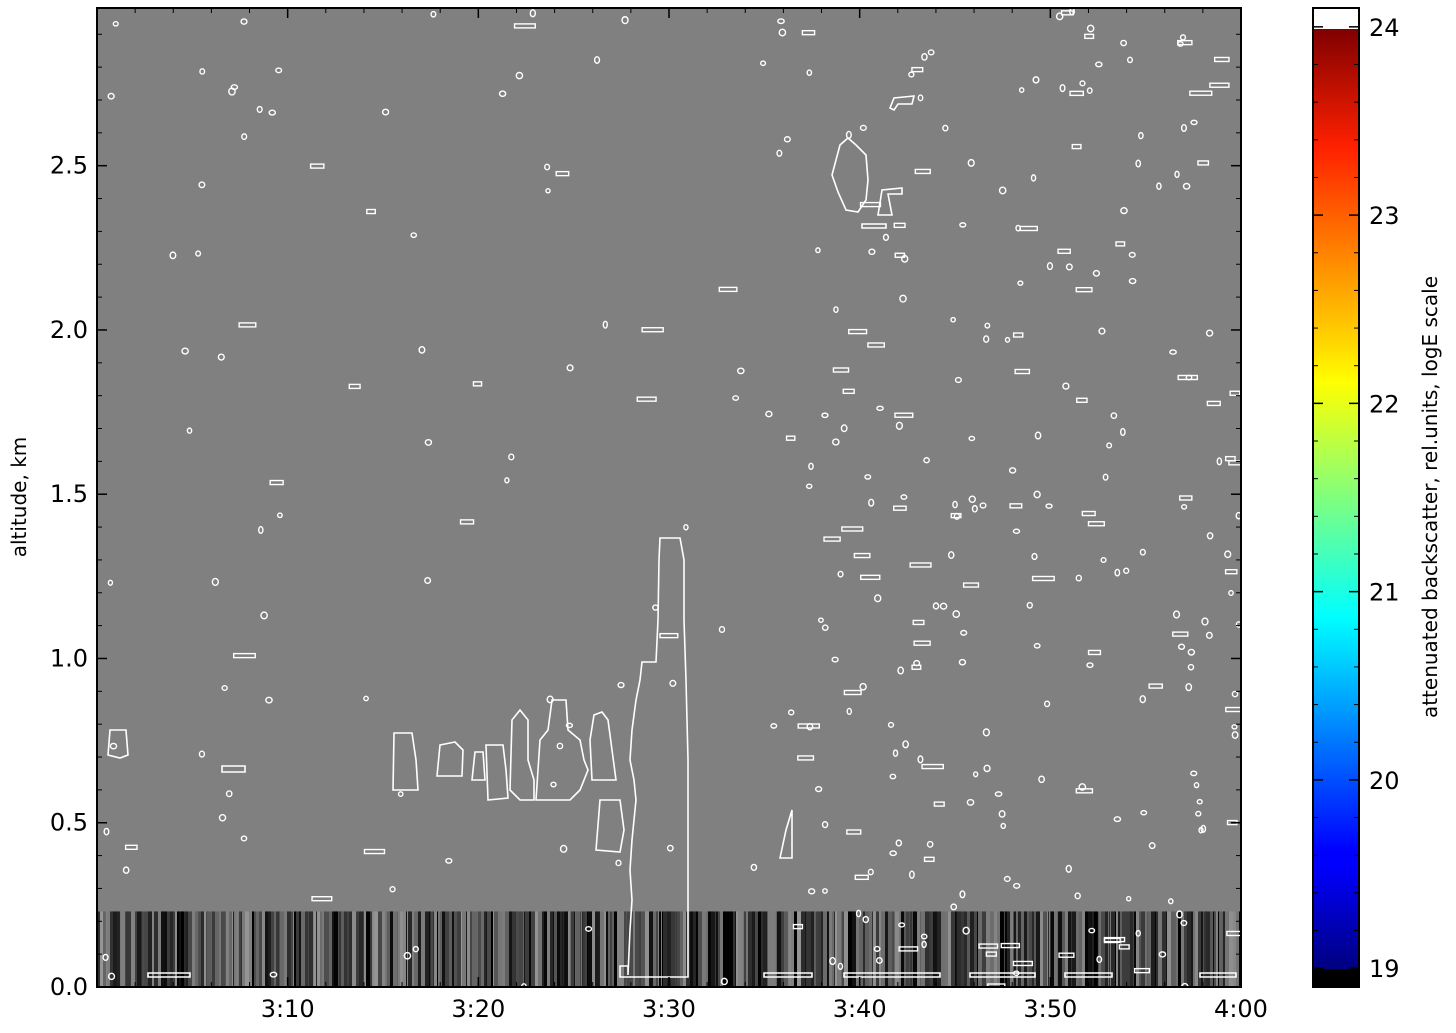 The width and height of the screenshot is (1456, 1033). What do you see at coordinates (1384, 969) in the screenshot?
I see `colorbar-tick-label: 19` at bounding box center [1384, 969].